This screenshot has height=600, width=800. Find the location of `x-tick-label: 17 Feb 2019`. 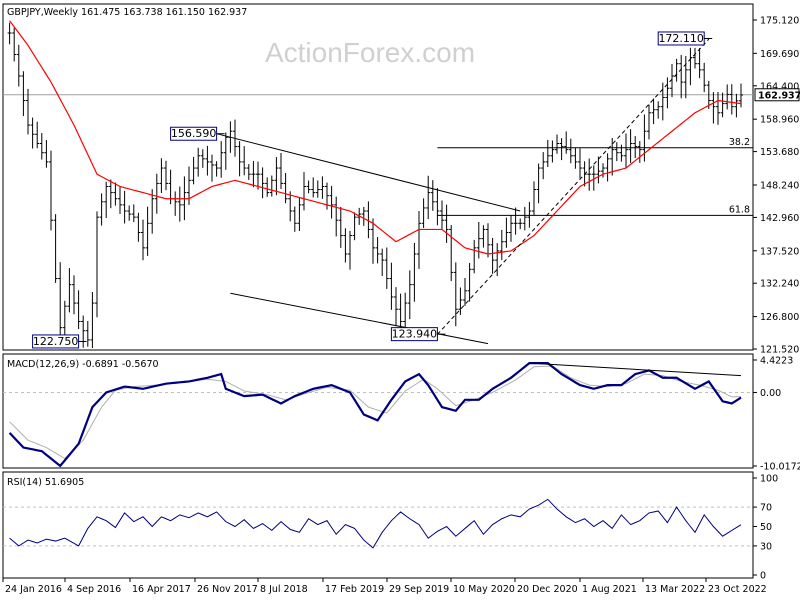

x-tick-label: 17 Feb 2019 is located at coordinates (354, 589).